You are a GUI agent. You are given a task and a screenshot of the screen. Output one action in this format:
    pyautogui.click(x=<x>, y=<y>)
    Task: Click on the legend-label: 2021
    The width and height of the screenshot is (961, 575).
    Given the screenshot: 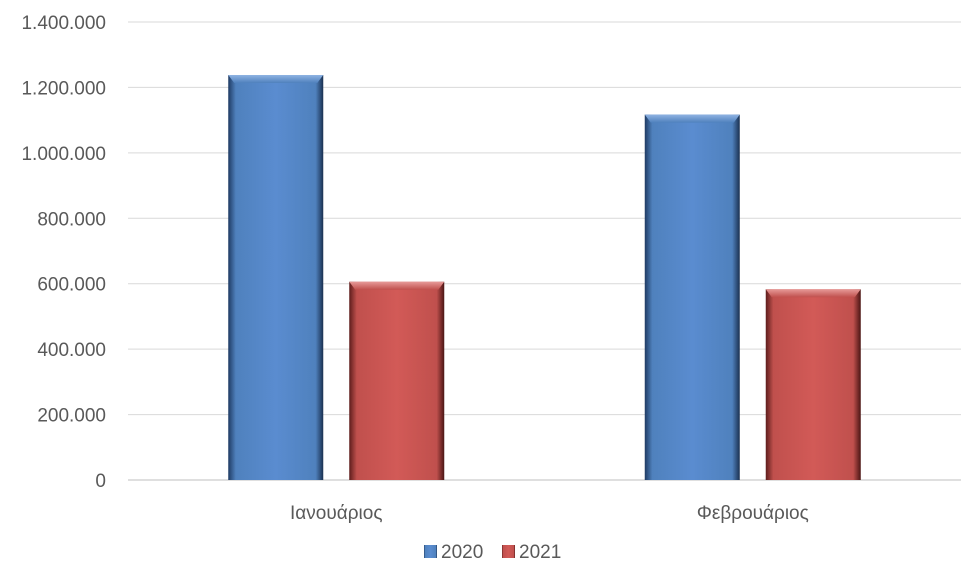 What is the action you would take?
    pyautogui.click(x=540, y=552)
    